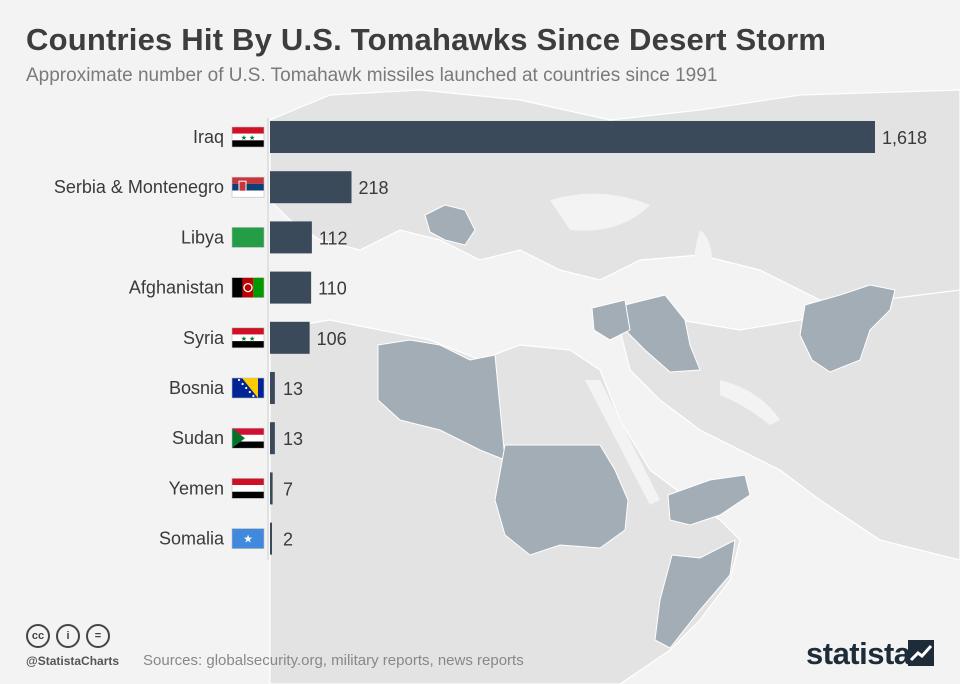 The image size is (960, 684). What do you see at coordinates (600, 212) in the screenshot?
I see `black-sea` at bounding box center [600, 212].